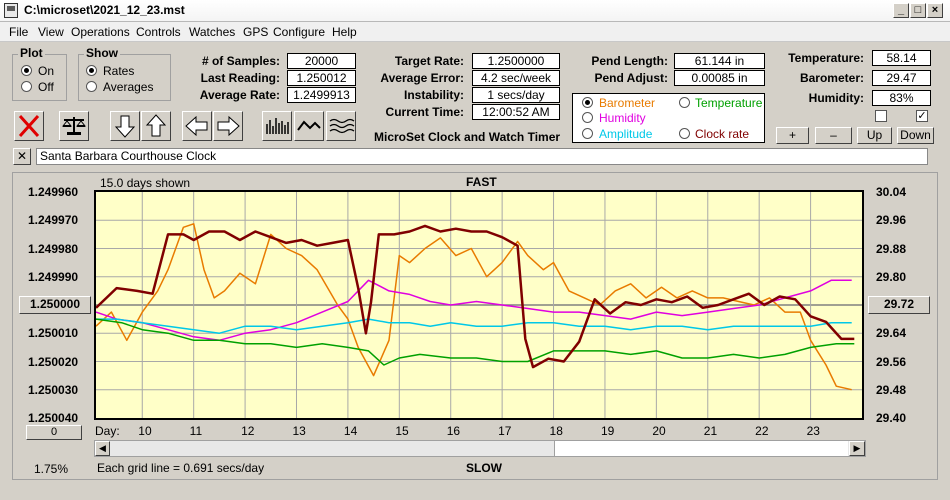 This screenshot has height=500, width=950. I want to click on left-axis-center-button: 1.250000, so click(55, 305).